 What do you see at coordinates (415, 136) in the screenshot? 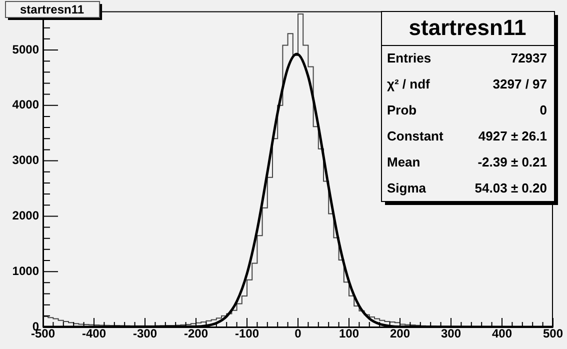
I see `annotation: Constant` at bounding box center [415, 136].